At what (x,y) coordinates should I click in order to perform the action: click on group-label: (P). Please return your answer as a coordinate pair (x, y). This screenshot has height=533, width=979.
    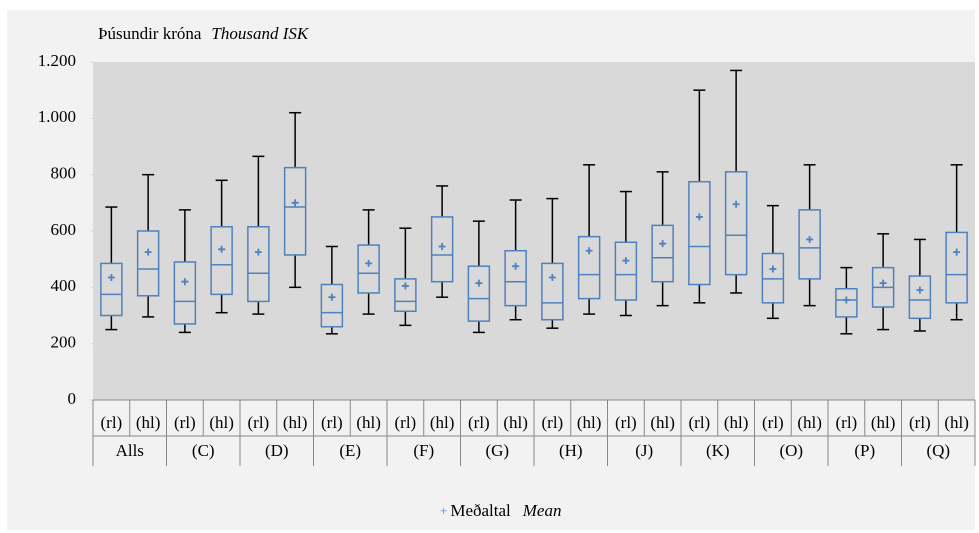
    Looking at the image, I should click on (864, 450).